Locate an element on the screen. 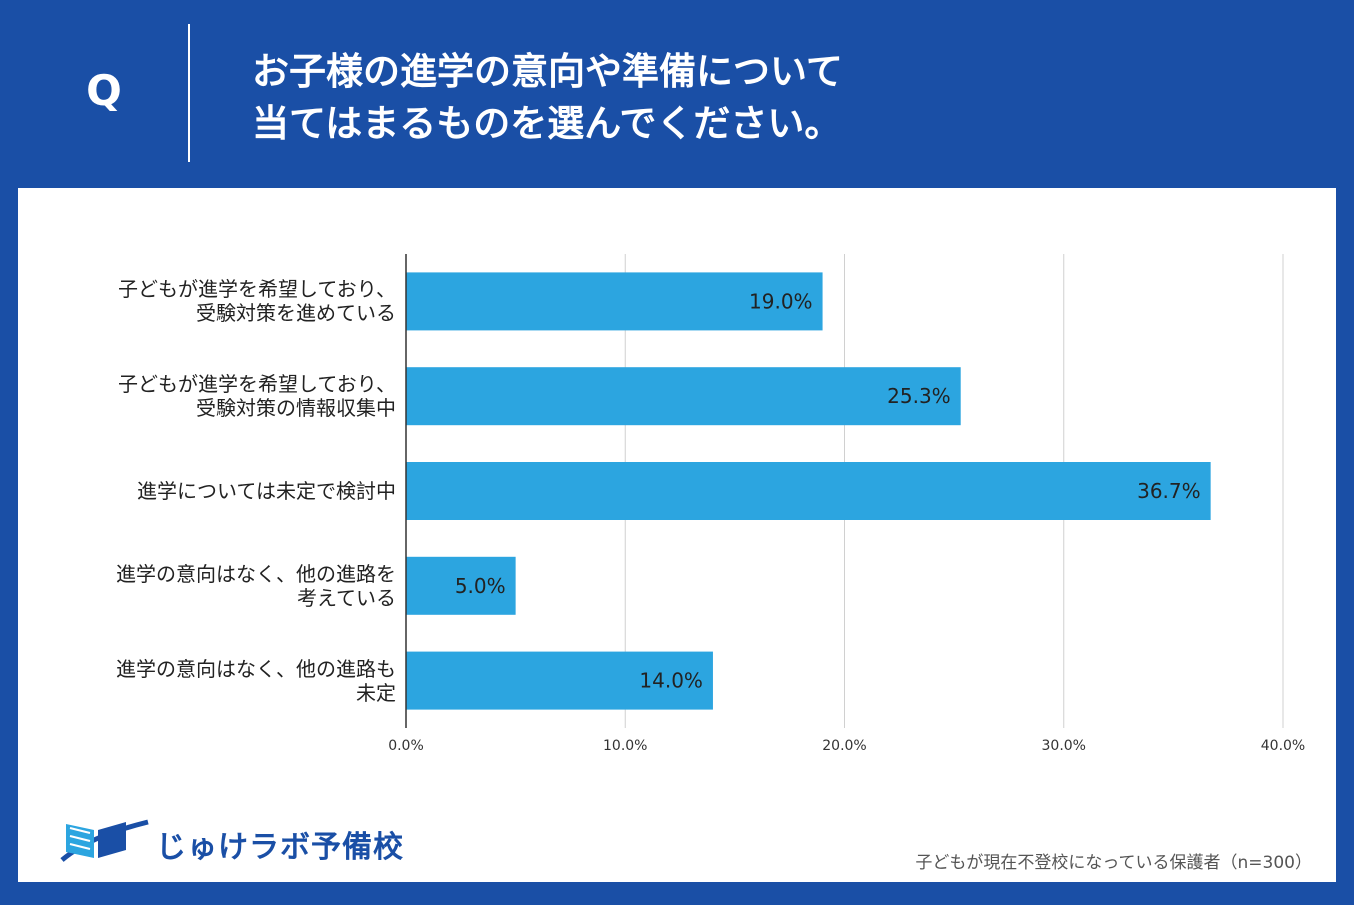 This screenshot has width=1354, height=905. category-label-line: 考えている is located at coordinates (346, 597).